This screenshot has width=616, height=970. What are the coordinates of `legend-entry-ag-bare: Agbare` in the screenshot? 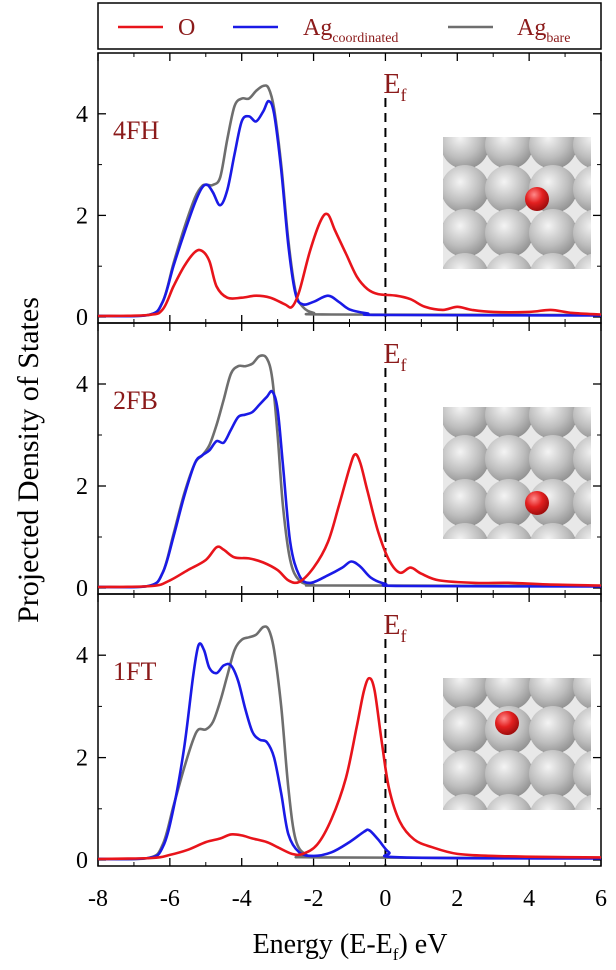 It's located at (509, 30).